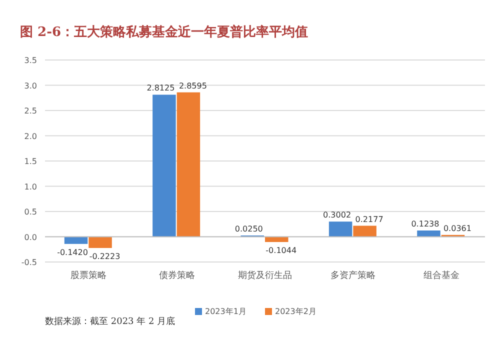 The height and width of the screenshot is (362, 500). I want to click on data-label: 0.0250, so click(248, 229).